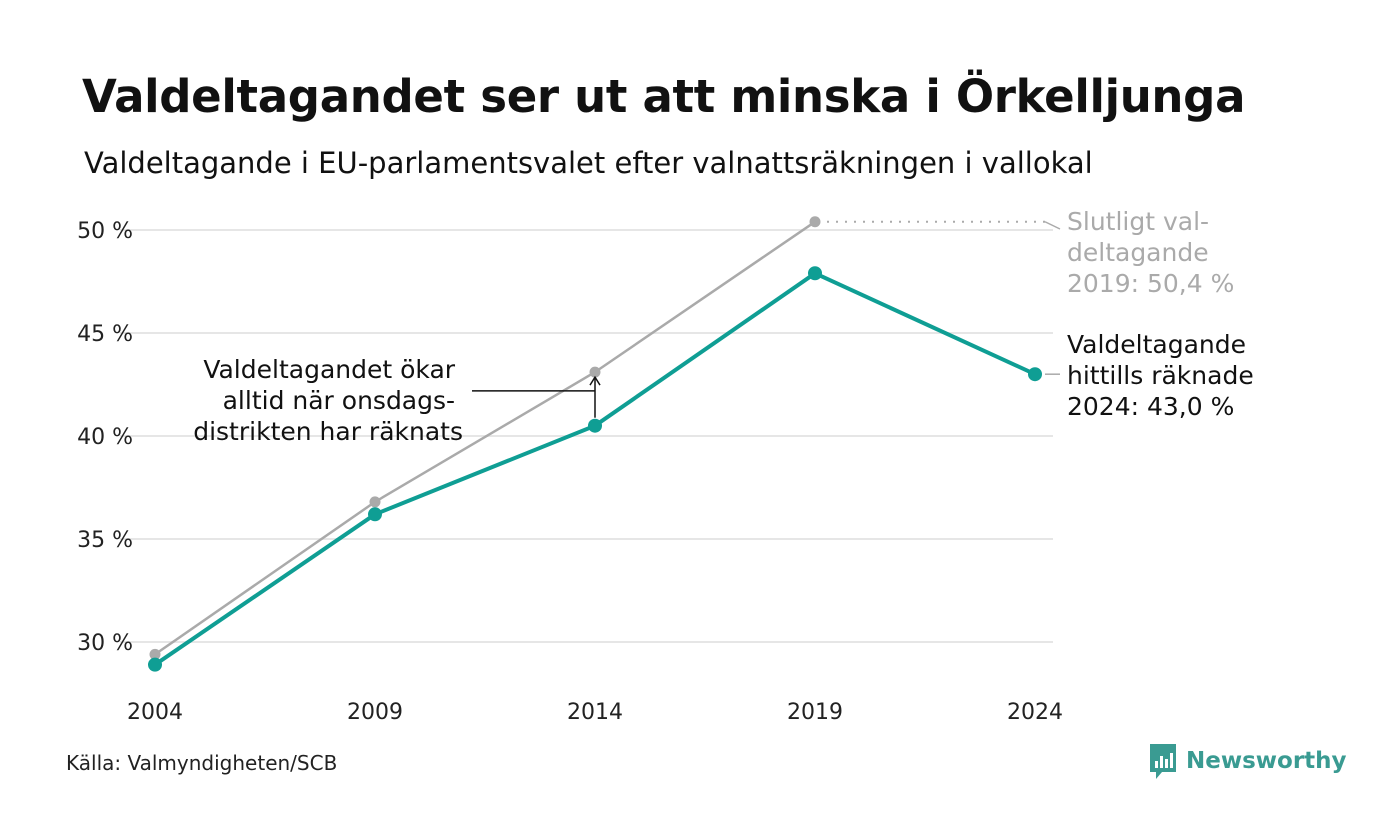  What do you see at coordinates (595, 372) in the screenshot?
I see `point-final-2014` at bounding box center [595, 372].